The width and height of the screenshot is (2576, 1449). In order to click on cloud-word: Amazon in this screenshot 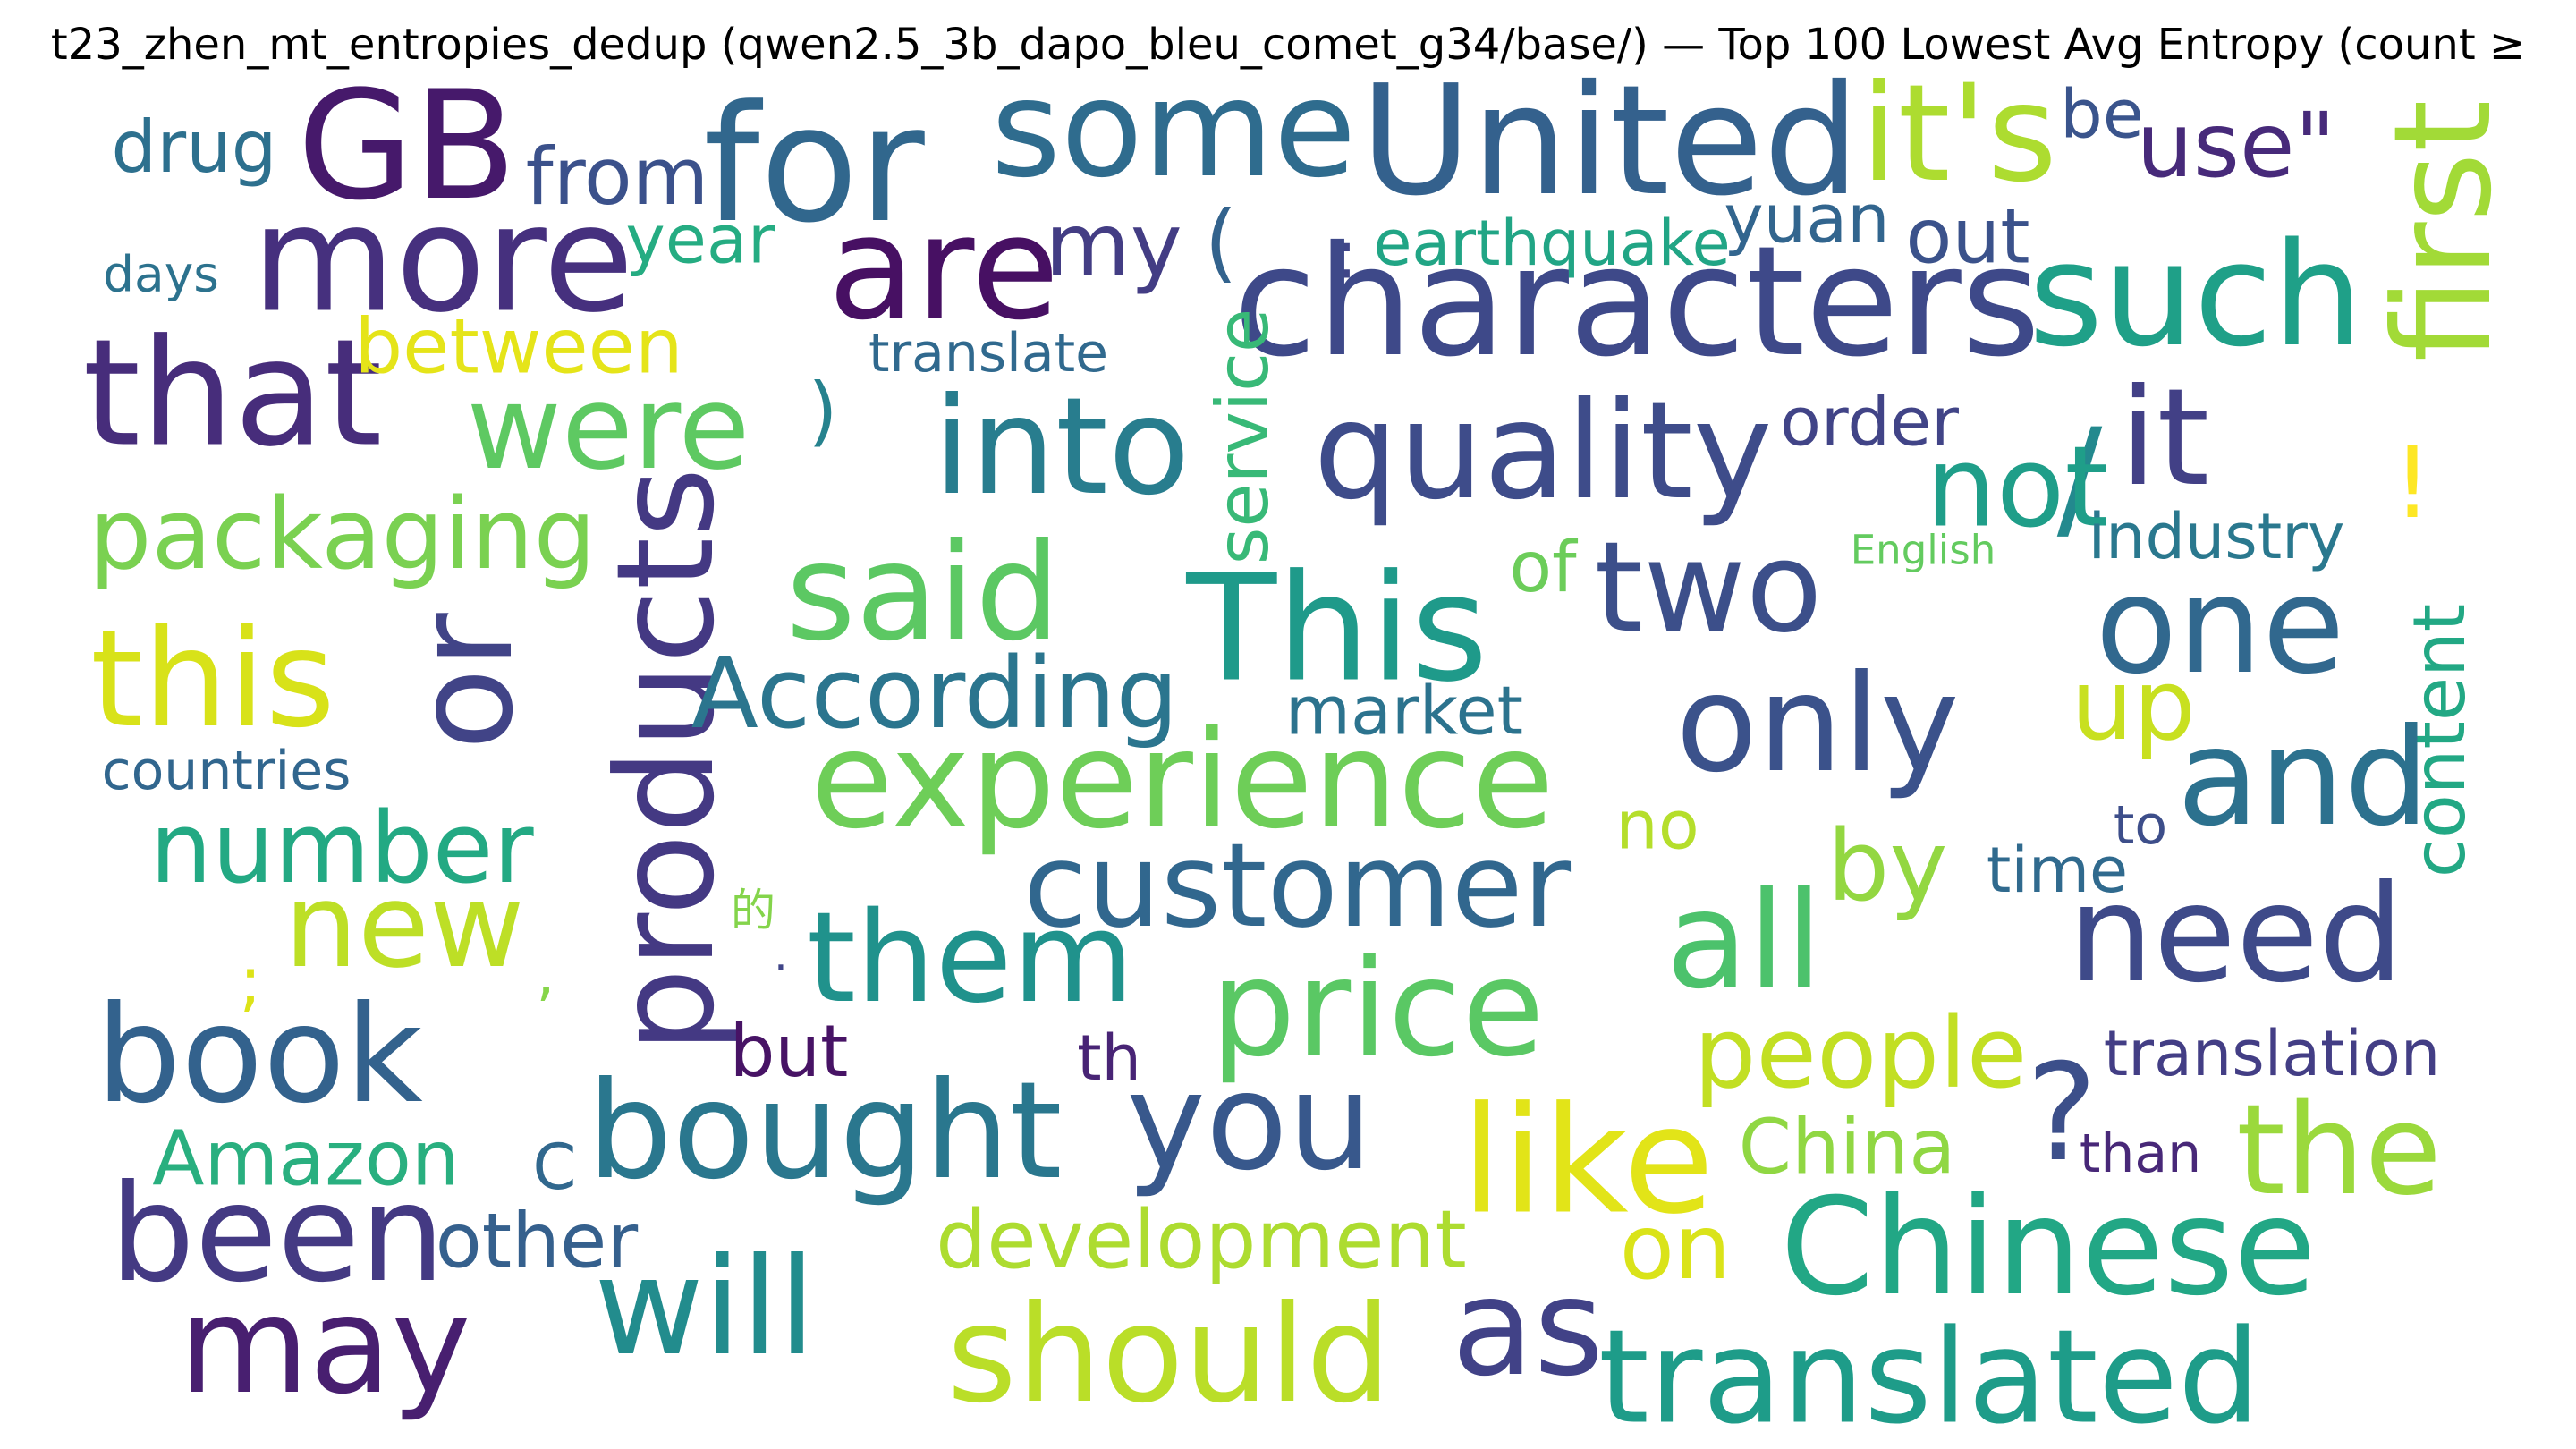, I will do `click(306, 1159)`.